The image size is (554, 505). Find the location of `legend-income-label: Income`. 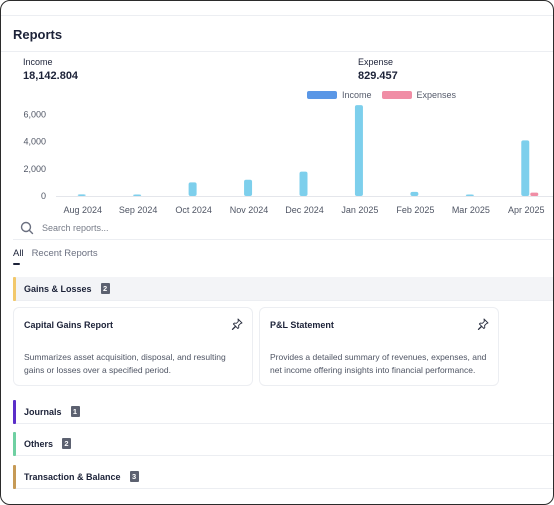

legend-income-label: Income is located at coordinates (357, 95).